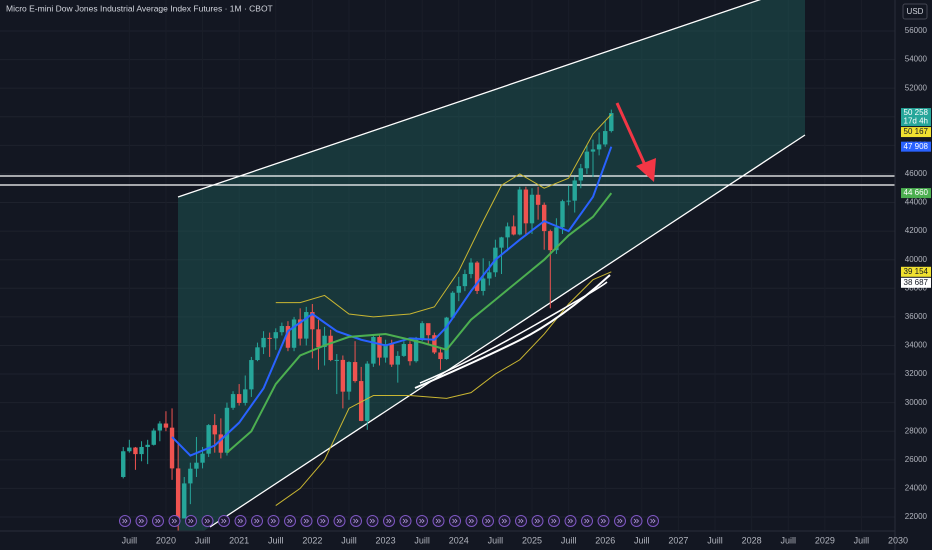  What do you see at coordinates (916, 271) in the screenshot?
I see `price-label: 39 154` at bounding box center [916, 271].